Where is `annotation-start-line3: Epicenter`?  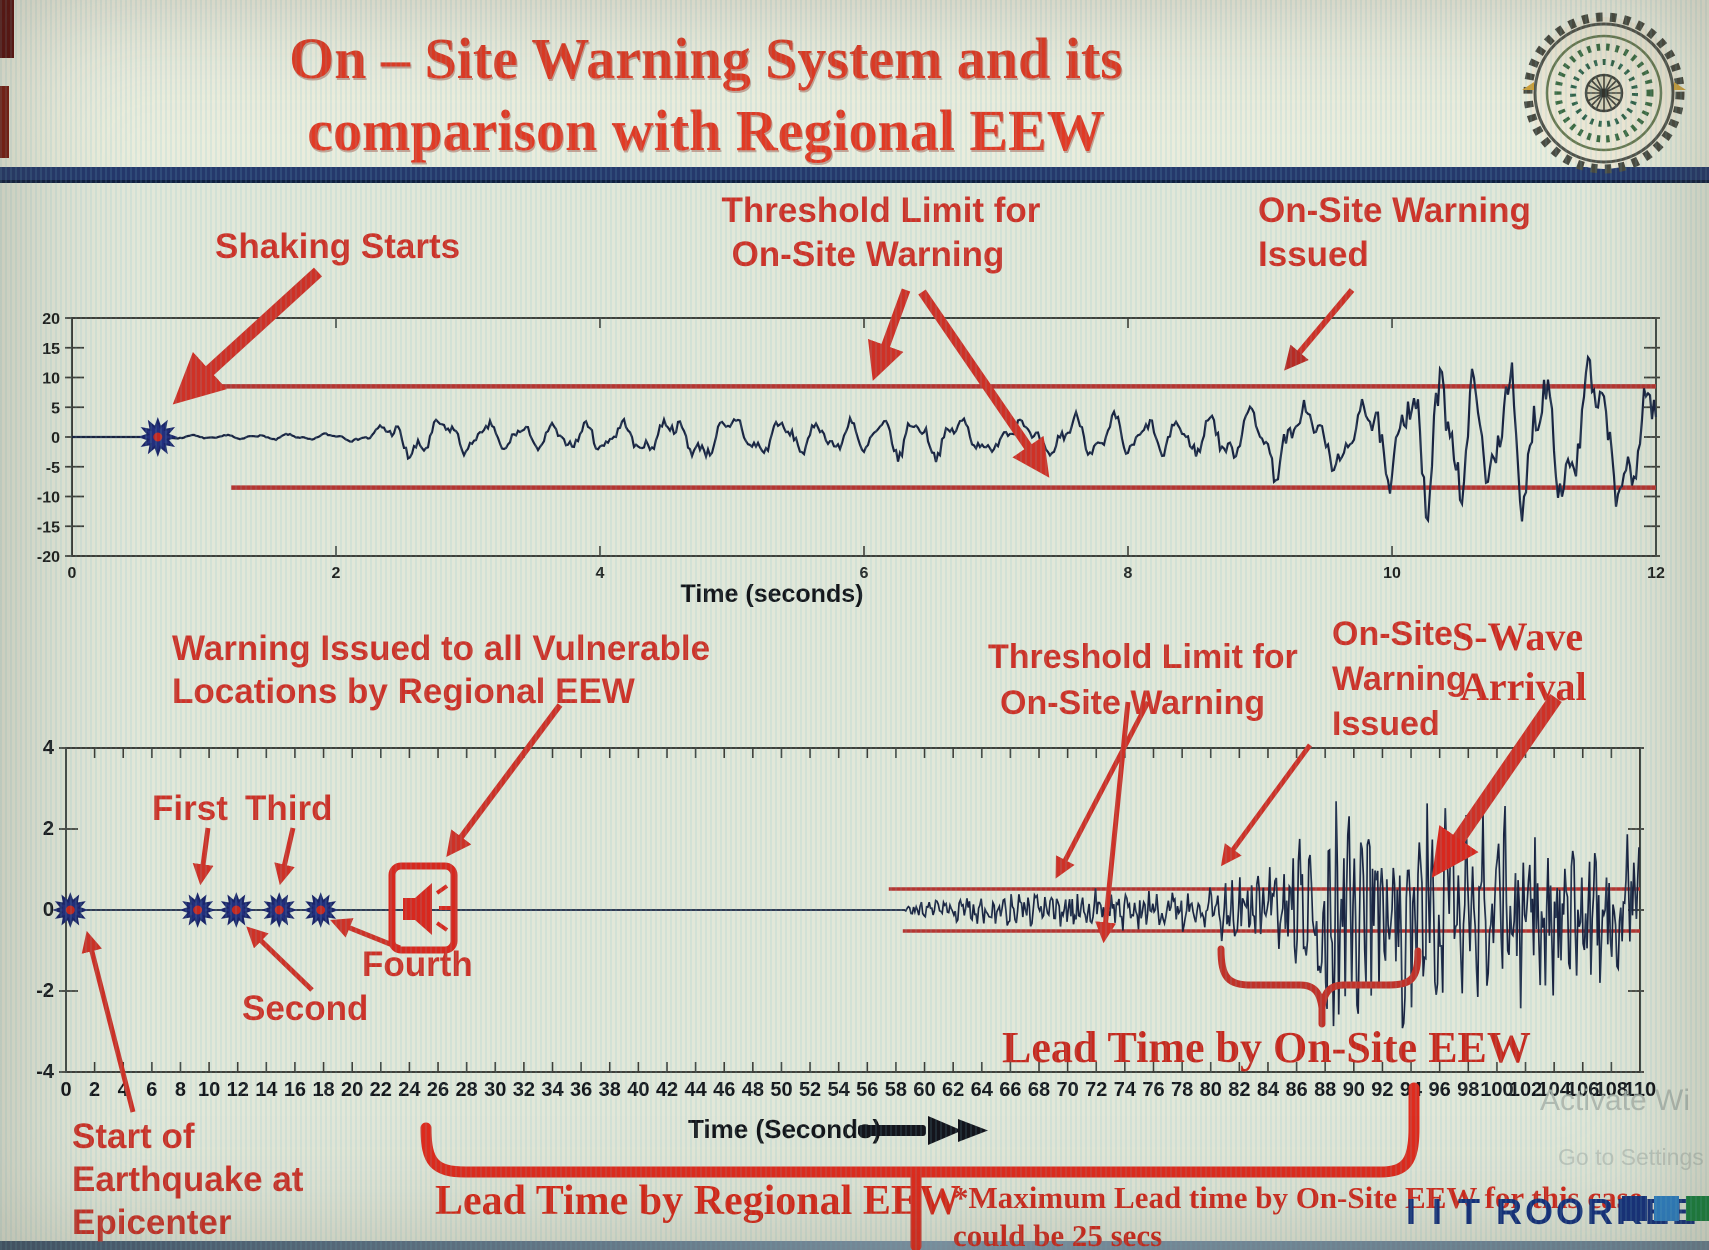 annotation-start-line3: Epicenter is located at coordinates (152, 1222).